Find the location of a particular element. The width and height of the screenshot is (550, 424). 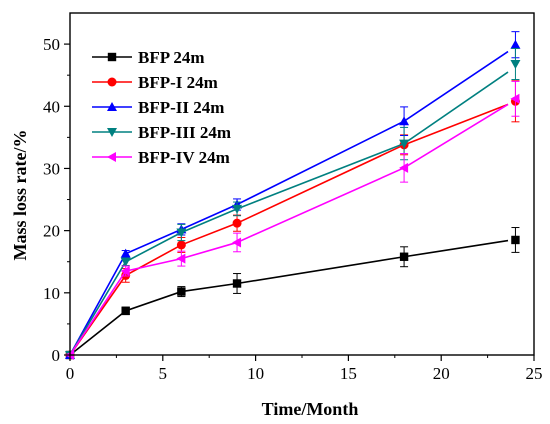

x-tick-label: 5 is located at coordinates (163, 373).